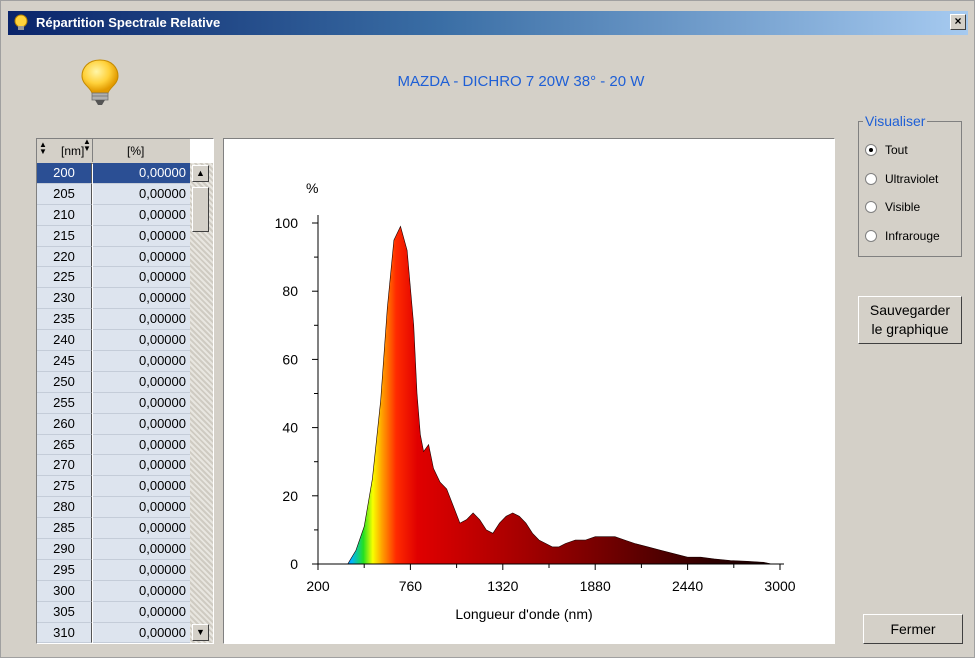  I want to click on x-tick-label: 1880, so click(595, 586).